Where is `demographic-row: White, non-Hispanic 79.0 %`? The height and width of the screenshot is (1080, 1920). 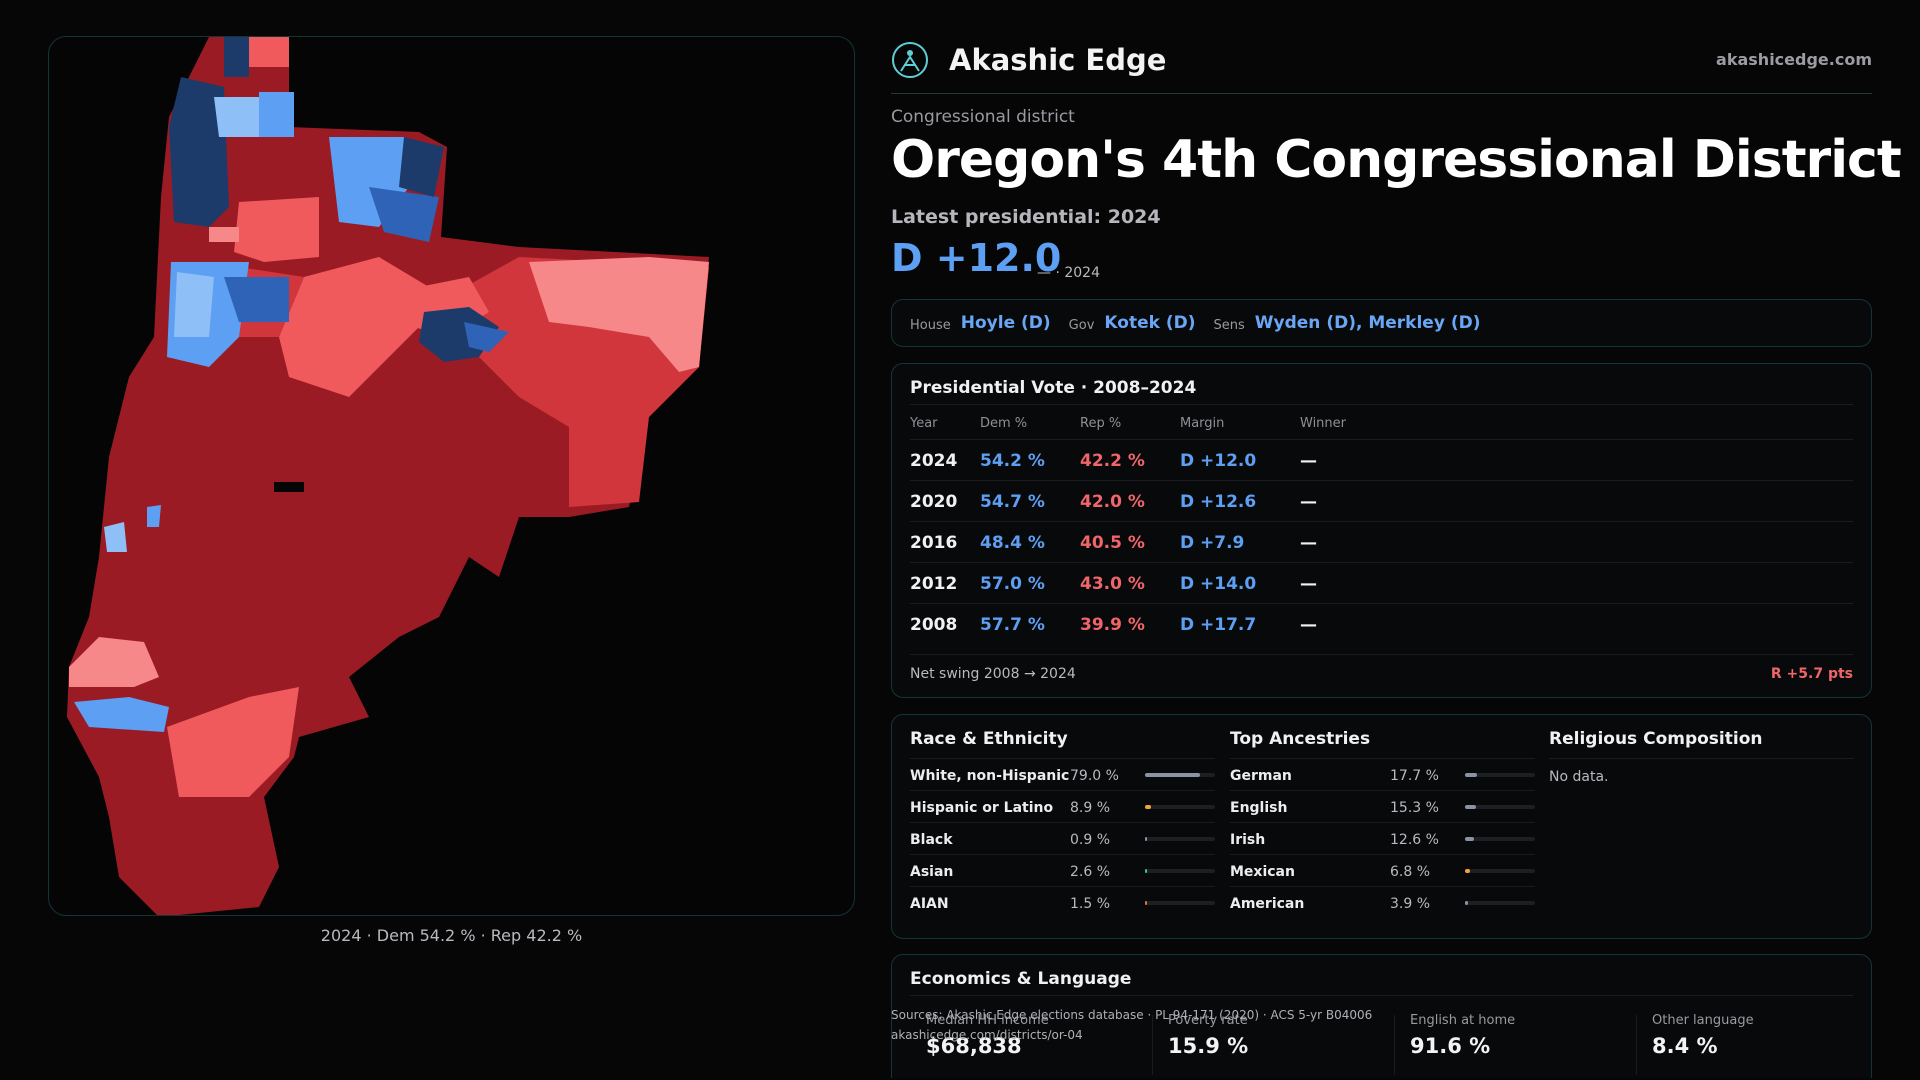
demographic-row: White, non-Hispanic 79.0 % is located at coordinates (1062, 775).